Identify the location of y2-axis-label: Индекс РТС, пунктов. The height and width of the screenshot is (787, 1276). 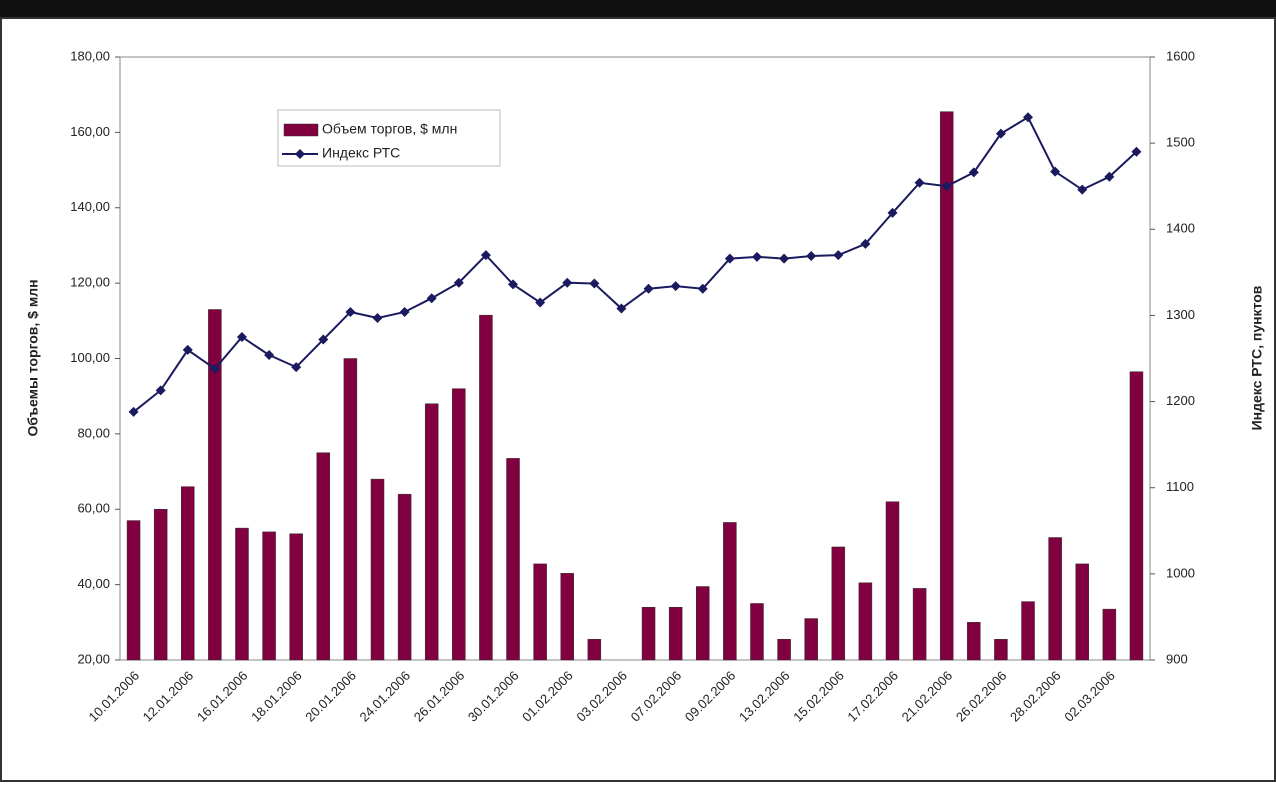
(1257, 357).